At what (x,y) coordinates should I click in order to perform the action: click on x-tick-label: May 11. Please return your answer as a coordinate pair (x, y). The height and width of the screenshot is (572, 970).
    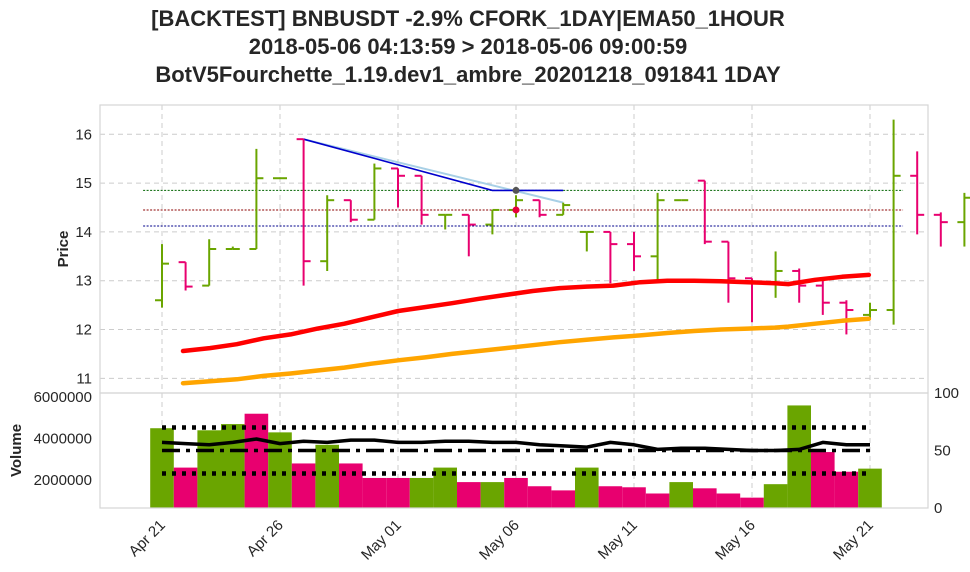
    Looking at the image, I should click on (618, 540).